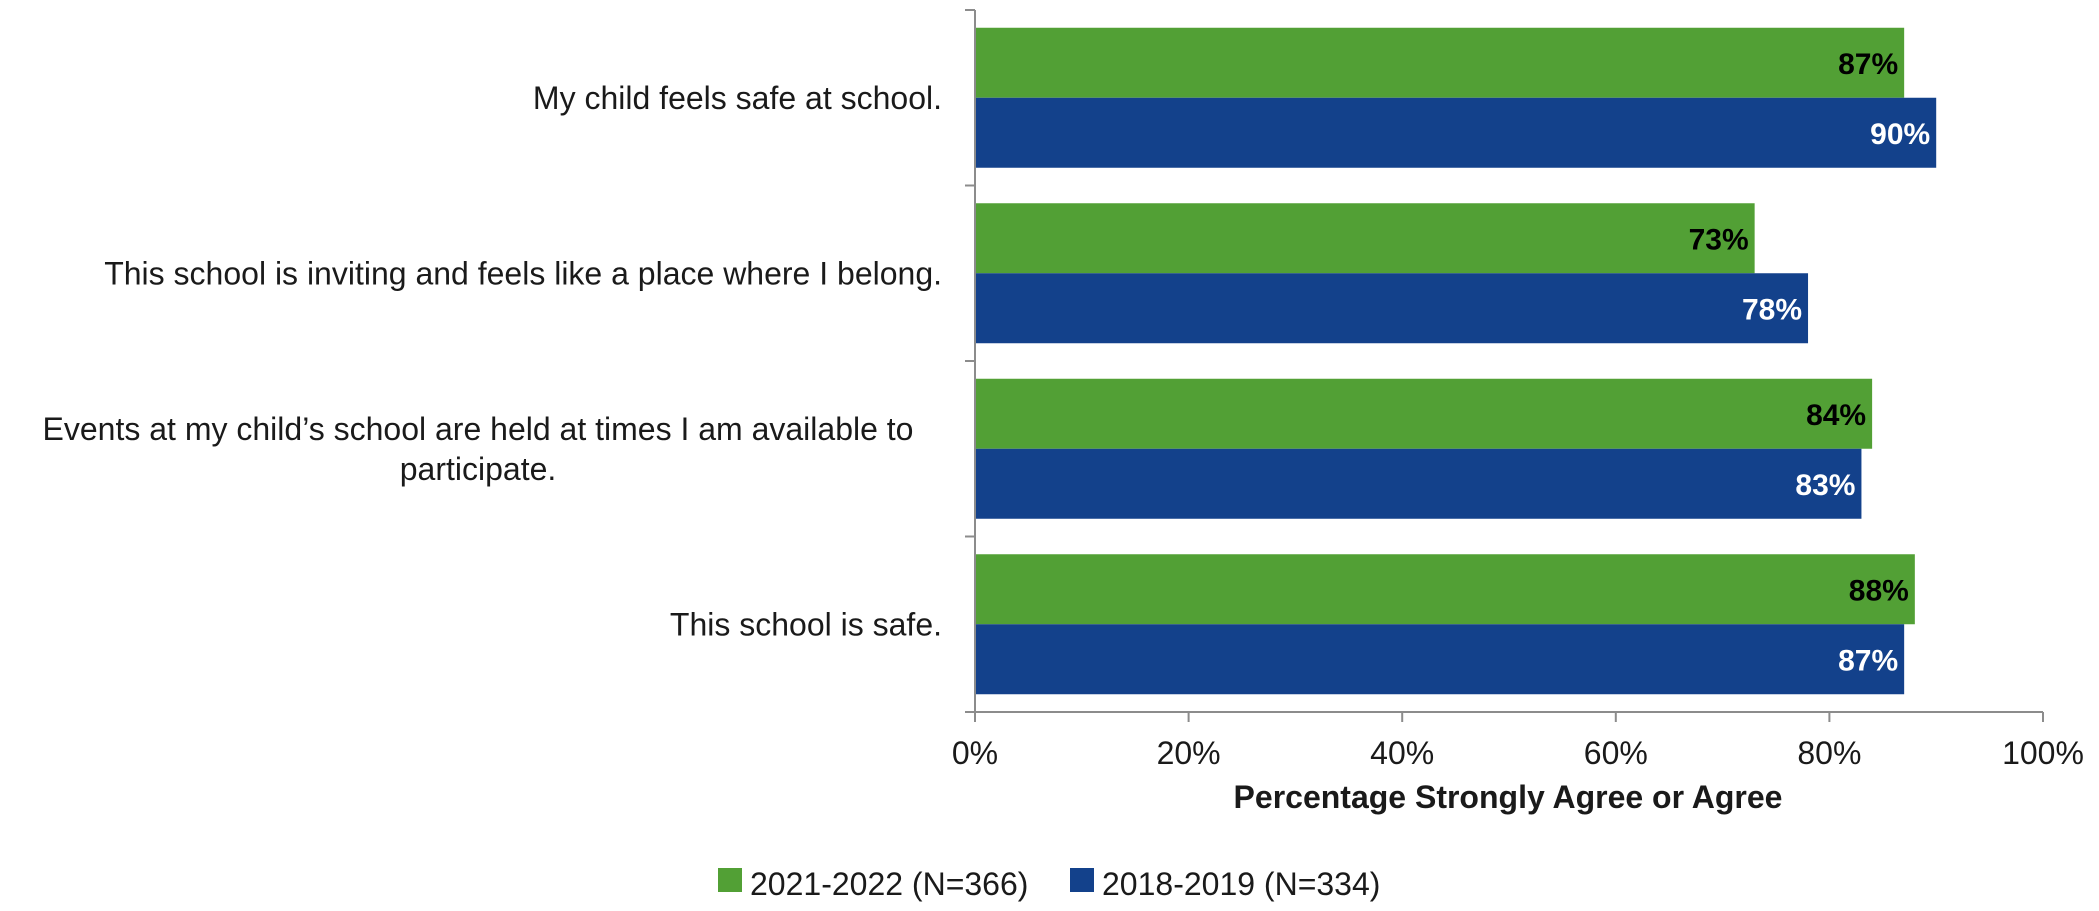 The width and height of the screenshot is (2099, 911). Describe the element at coordinates (1049, 884) in the screenshot. I see `legend: 2021-2022 (N=366) 2018-2019 (N=334)` at that location.